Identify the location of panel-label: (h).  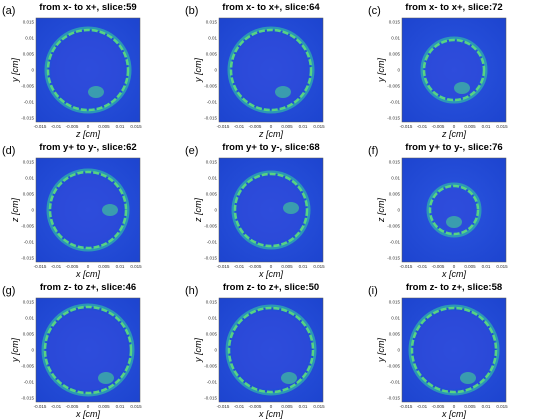
(191, 291).